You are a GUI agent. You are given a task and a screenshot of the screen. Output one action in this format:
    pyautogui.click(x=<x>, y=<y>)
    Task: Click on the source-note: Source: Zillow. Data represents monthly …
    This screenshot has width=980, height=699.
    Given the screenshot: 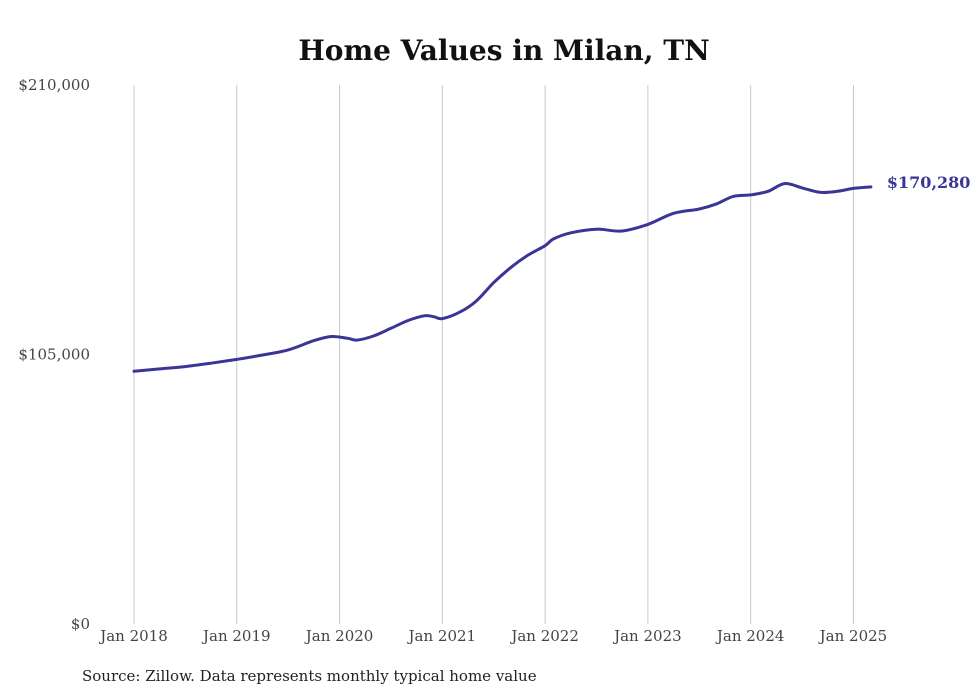 What is the action you would take?
    pyautogui.click(x=309, y=676)
    